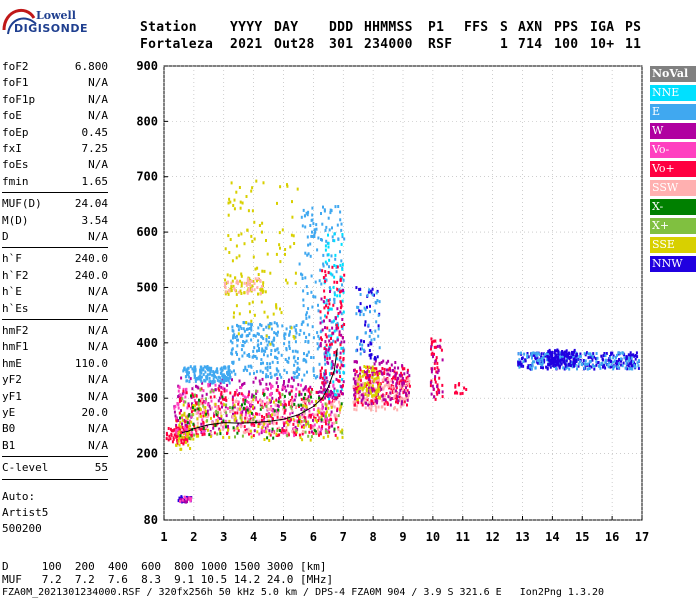 This screenshot has width=700, height=600. Describe the element at coordinates (12, 148) in the screenshot. I see `param-name: fxI` at that location.